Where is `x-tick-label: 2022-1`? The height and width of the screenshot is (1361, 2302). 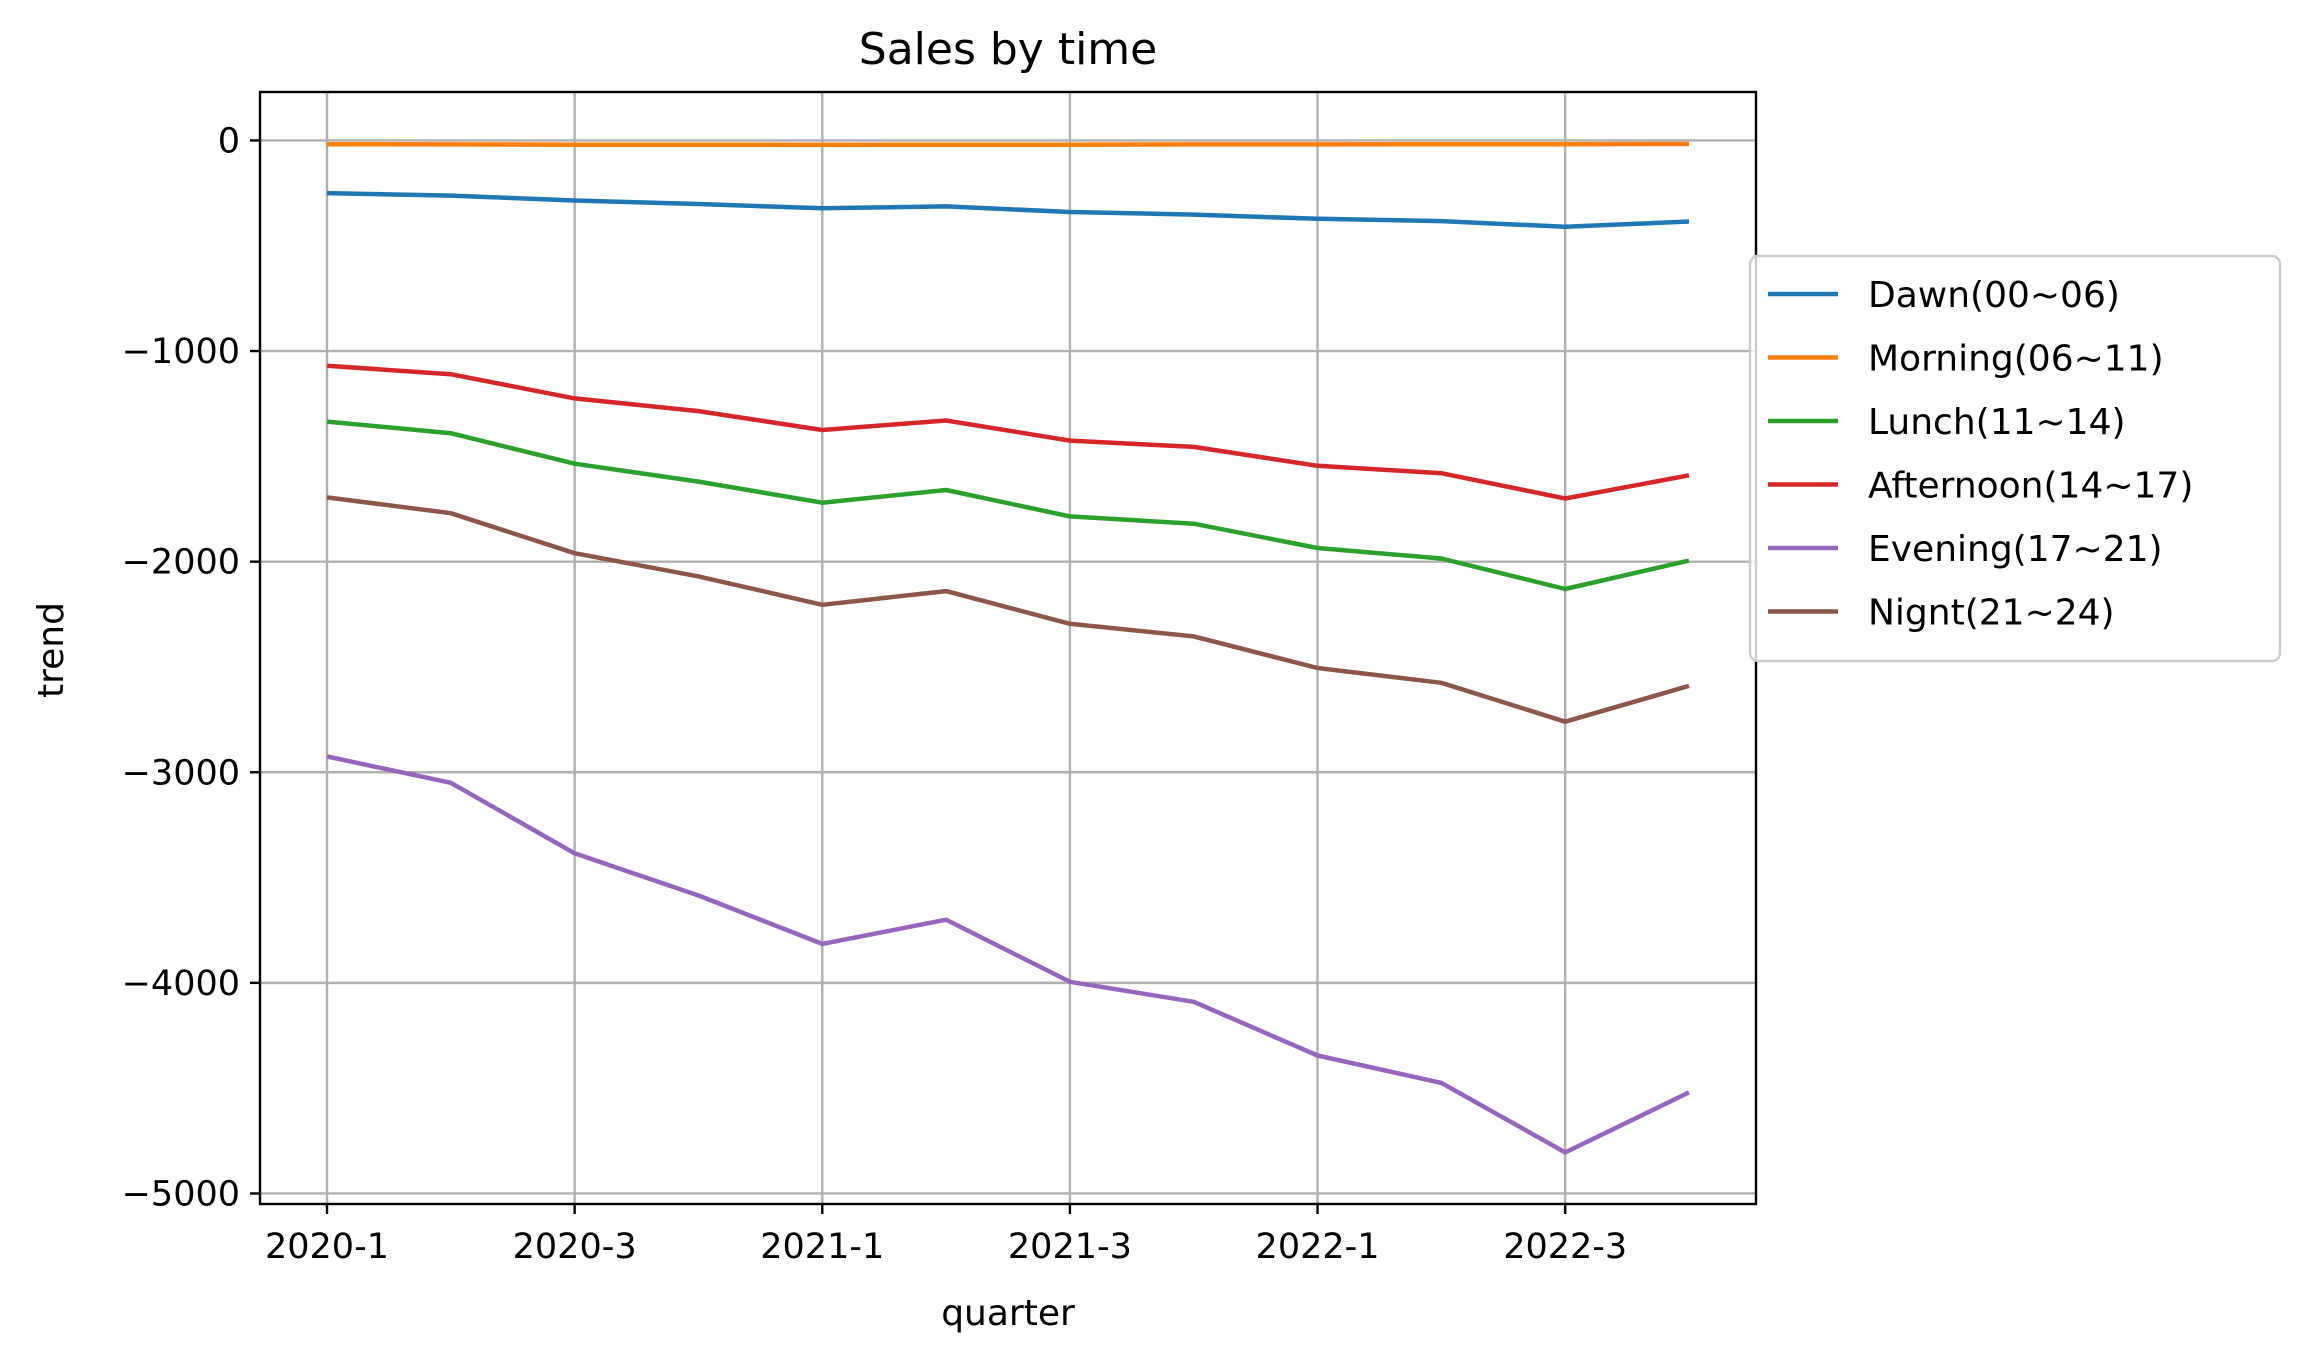 x-tick-label: 2022-1 is located at coordinates (1318, 1247).